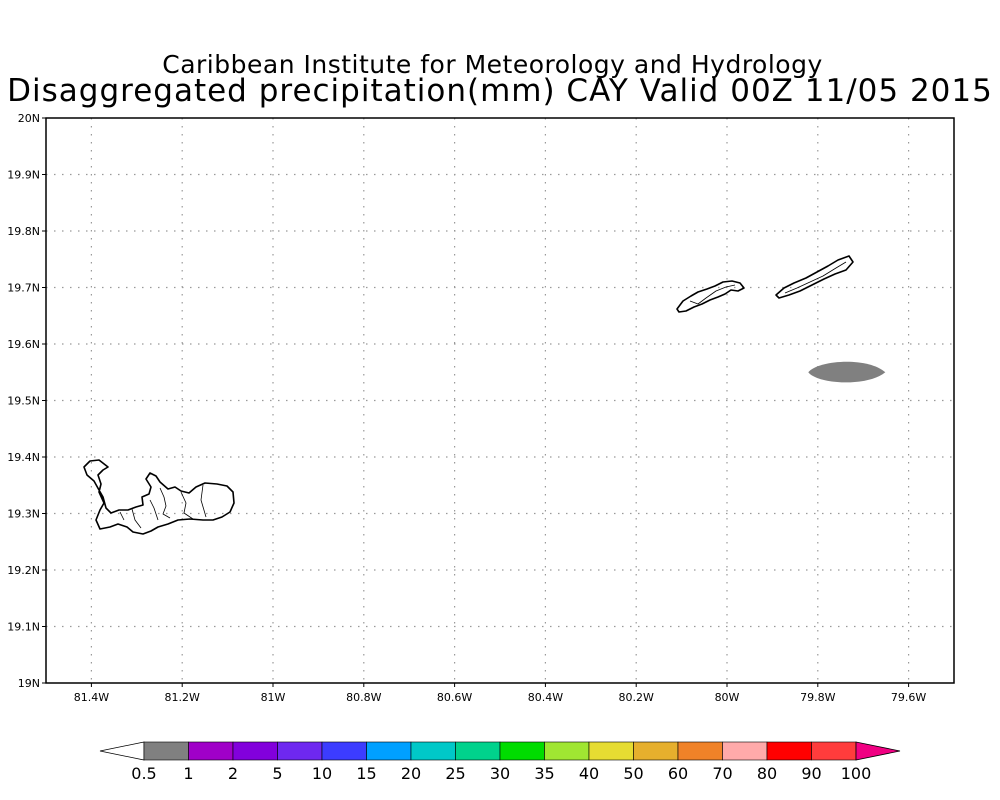 The width and height of the screenshot is (1000, 800). Describe the element at coordinates (366, 773) in the screenshot. I see `colorbar-label: 15` at that location.